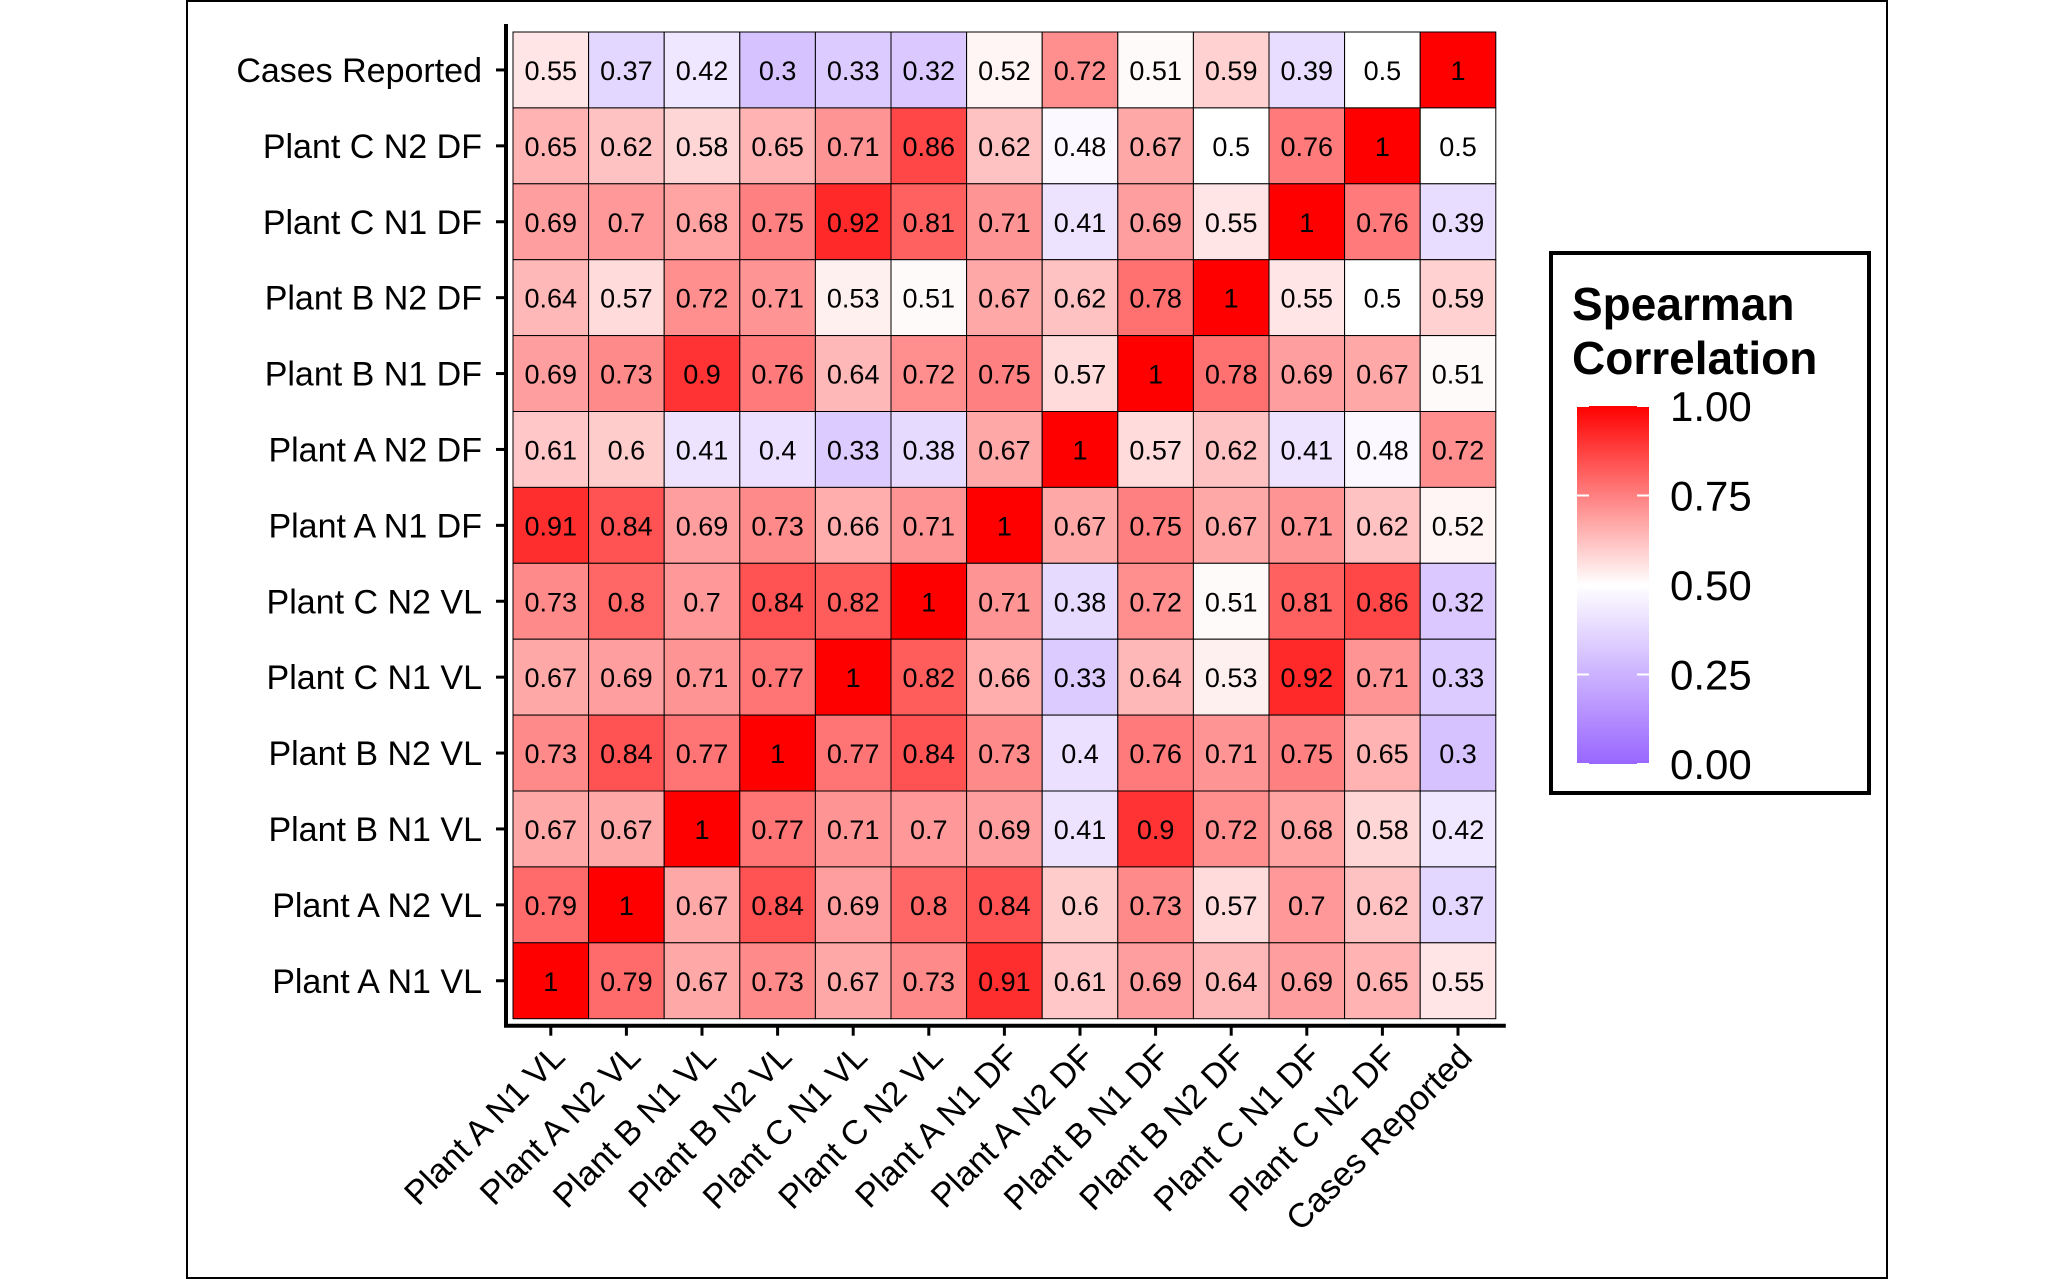 Image resolution: width=2071 pixels, height=1280 pixels. Describe the element at coordinates (1080, 754) in the screenshot. I see `cell-value-label: 0.4` at that location.